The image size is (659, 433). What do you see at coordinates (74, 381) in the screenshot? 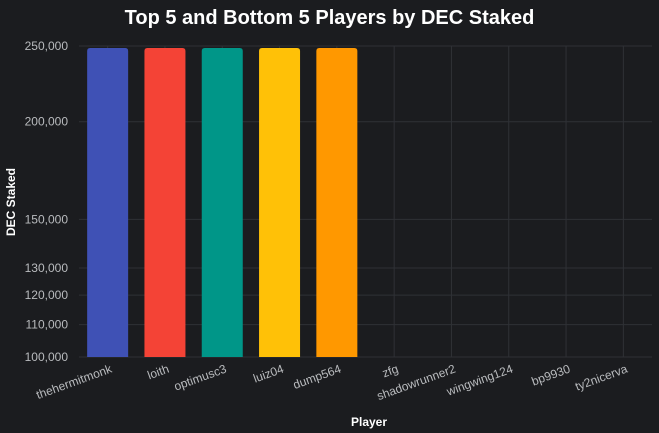
I see `x-tick-label: thehermitmonk` at bounding box center [74, 381].